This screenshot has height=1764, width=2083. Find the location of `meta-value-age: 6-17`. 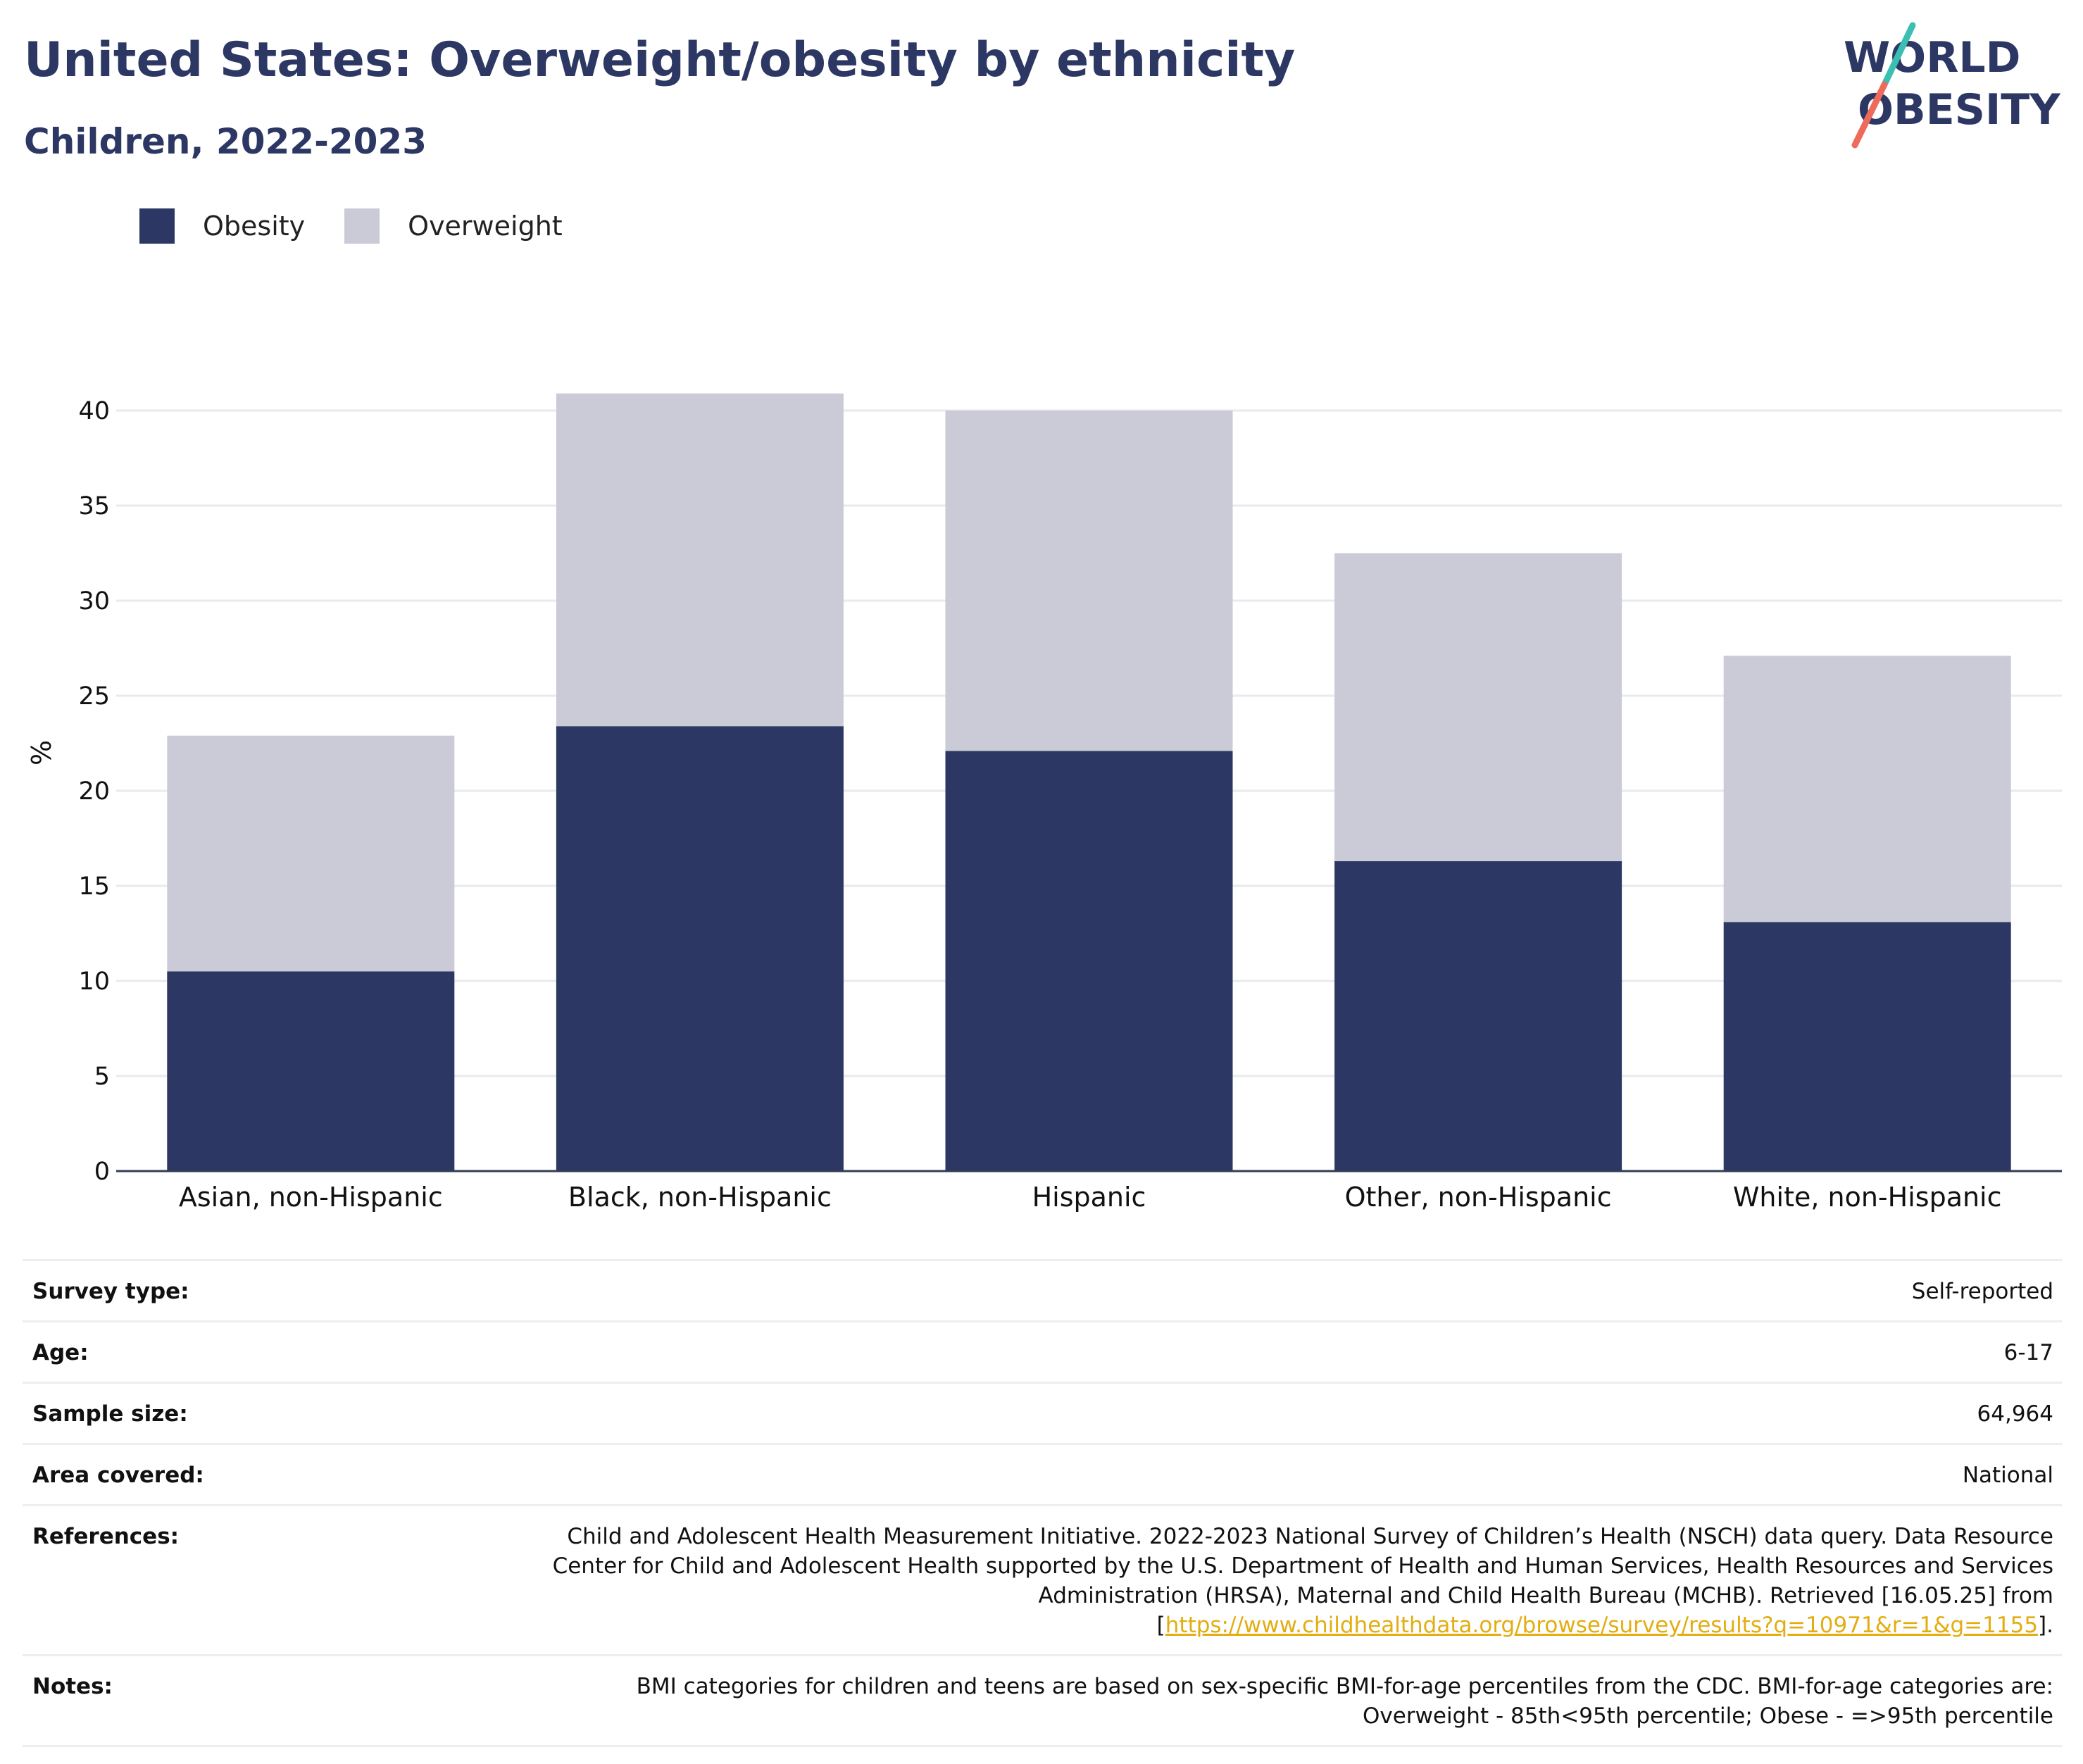

meta-value-age: 6-17 is located at coordinates (2028, 1352).